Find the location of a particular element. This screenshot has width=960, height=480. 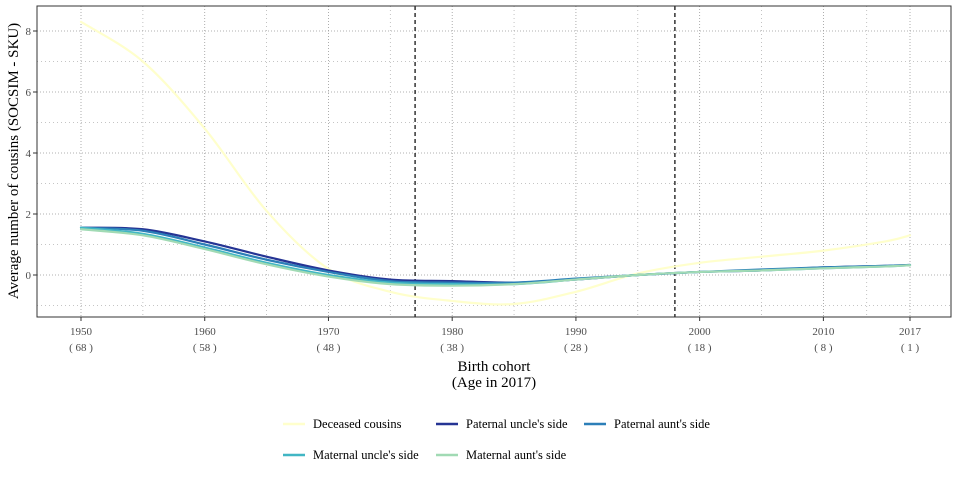

x-tick-label: 1980 is located at coordinates (452, 332).